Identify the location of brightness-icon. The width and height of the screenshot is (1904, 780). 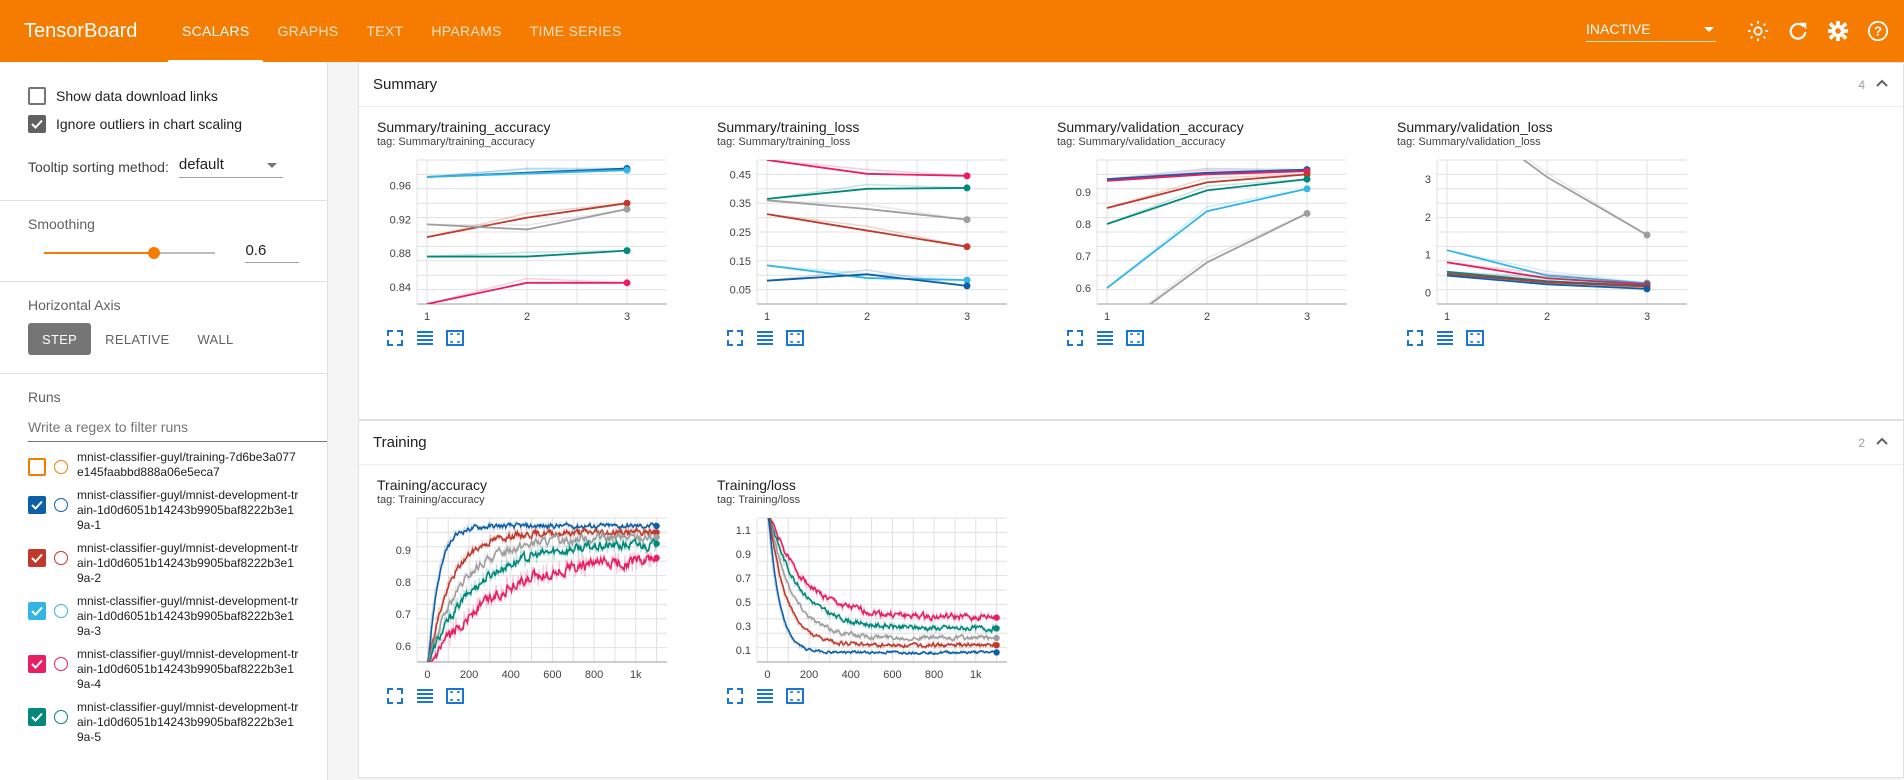
(1758, 31).